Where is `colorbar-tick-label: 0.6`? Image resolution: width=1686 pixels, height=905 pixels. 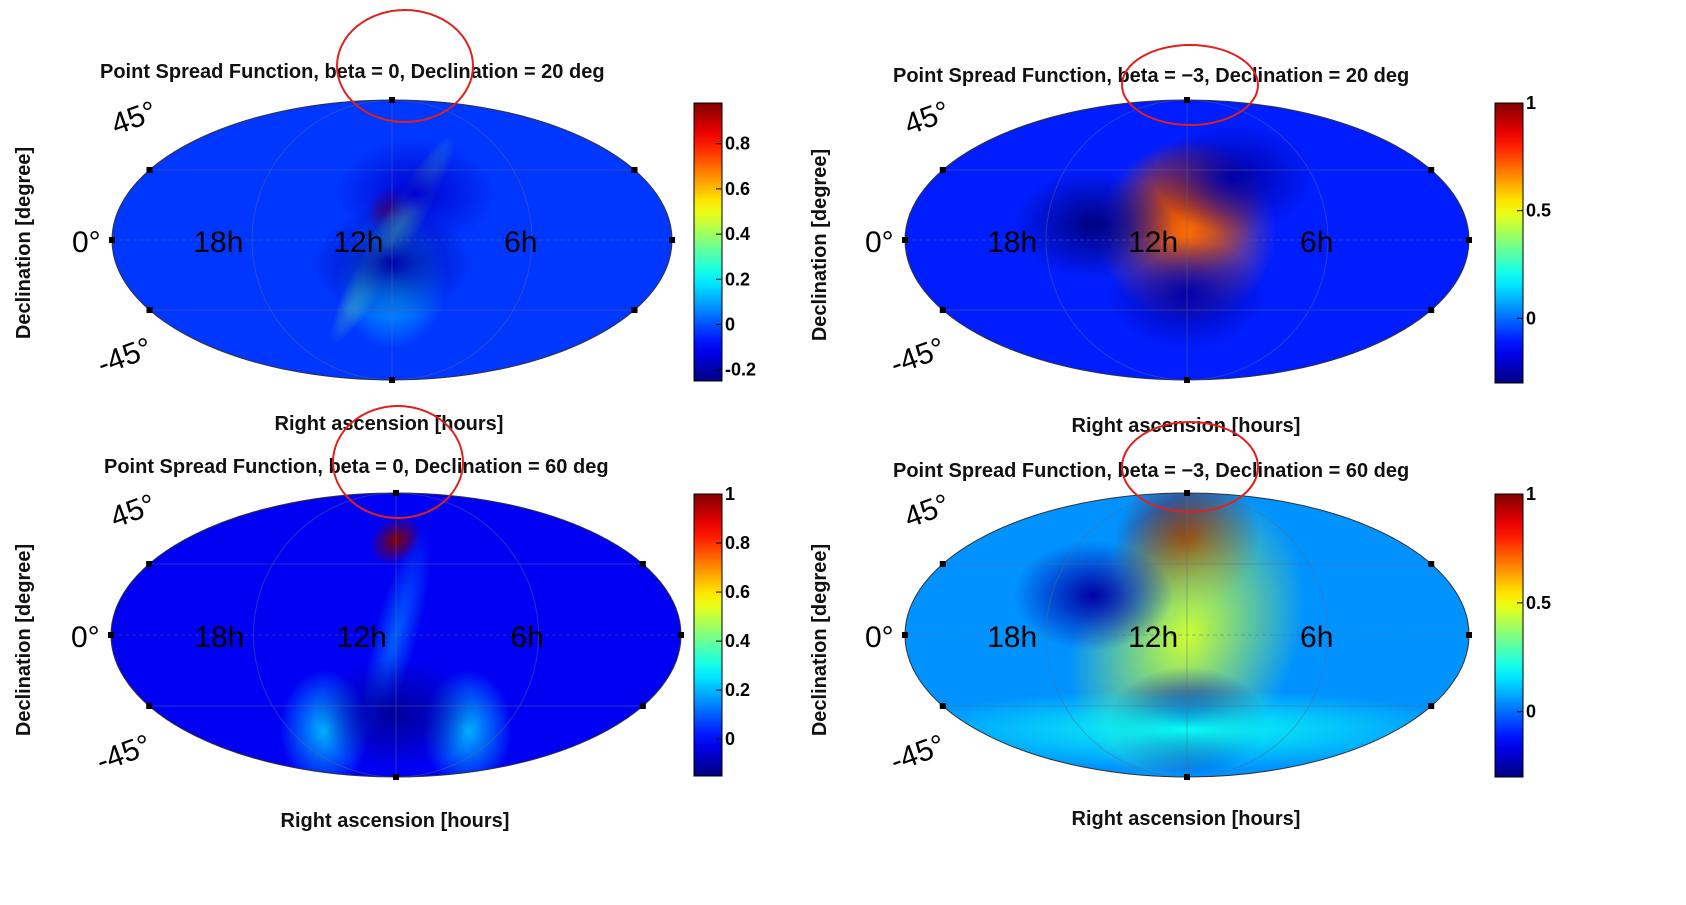
colorbar-tick-label: 0.6 is located at coordinates (737, 189).